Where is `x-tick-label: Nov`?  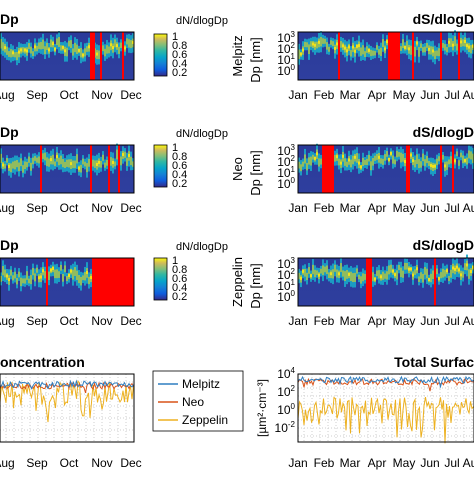 x-tick-label: Nov is located at coordinates (101, 95).